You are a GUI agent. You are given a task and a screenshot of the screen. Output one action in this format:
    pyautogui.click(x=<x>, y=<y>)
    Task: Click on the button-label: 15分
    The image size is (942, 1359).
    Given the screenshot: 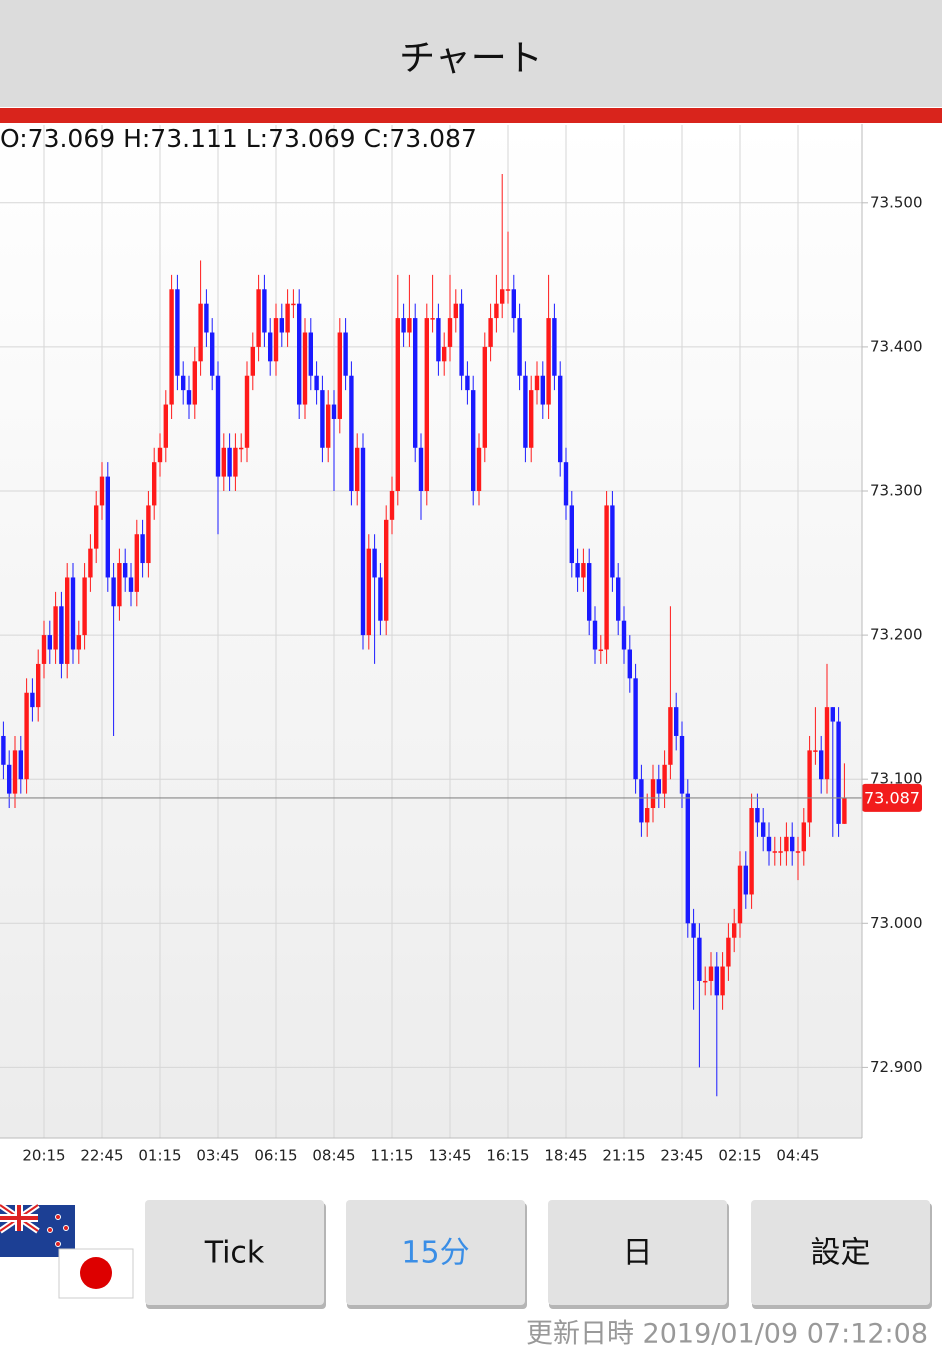 What is the action you would take?
    pyautogui.click(x=435, y=1253)
    